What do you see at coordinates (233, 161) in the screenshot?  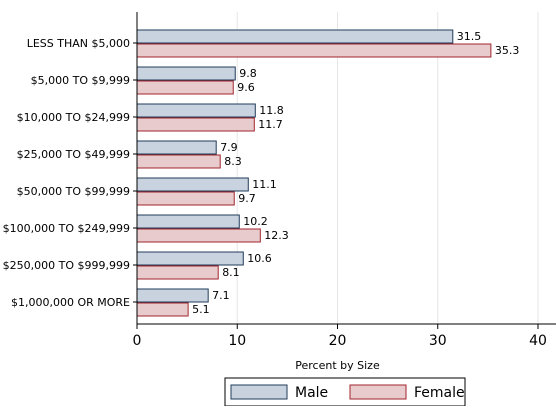 I see `data-label-female: 8.3` at bounding box center [233, 161].